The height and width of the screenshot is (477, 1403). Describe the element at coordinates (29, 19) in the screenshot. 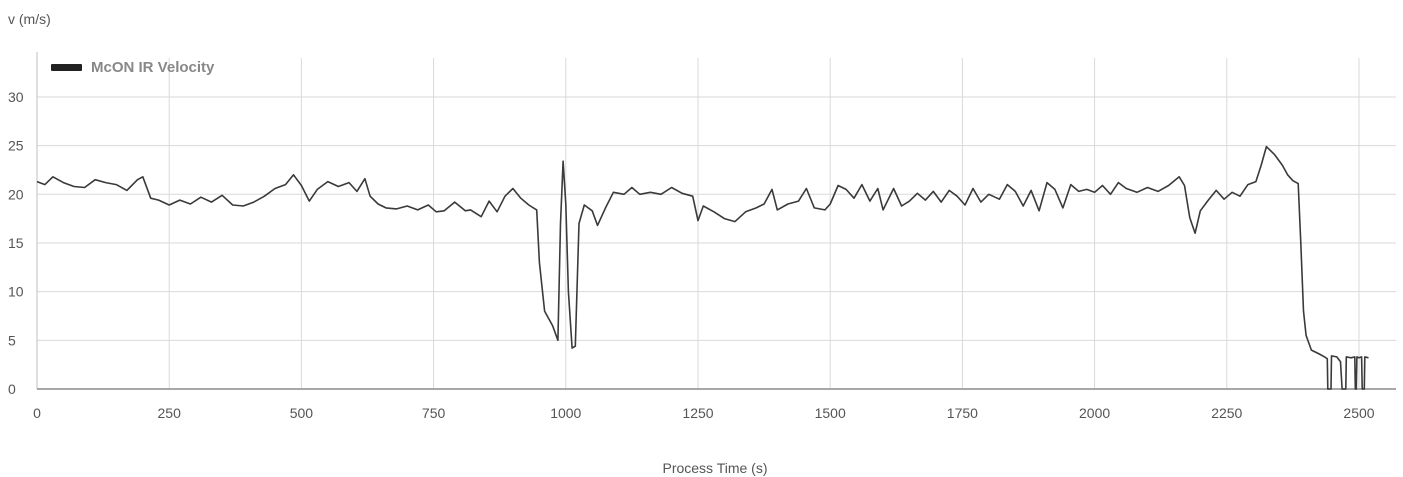

I see `y-axis-title: v (m/s)` at that location.